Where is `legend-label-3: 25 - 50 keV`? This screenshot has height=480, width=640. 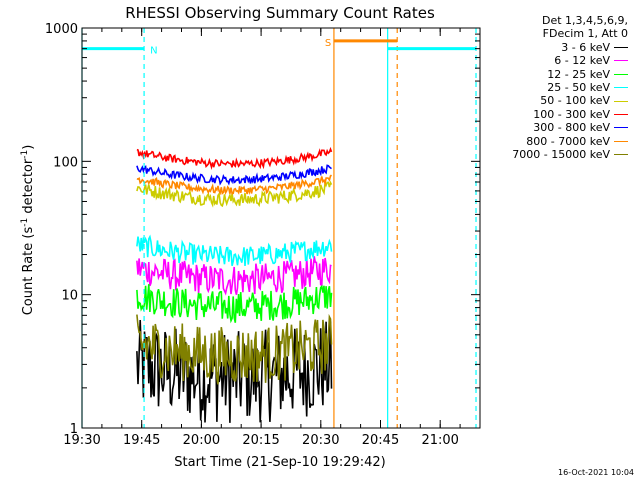
legend-label-3: 25 - 50 keV is located at coordinates (578, 88).